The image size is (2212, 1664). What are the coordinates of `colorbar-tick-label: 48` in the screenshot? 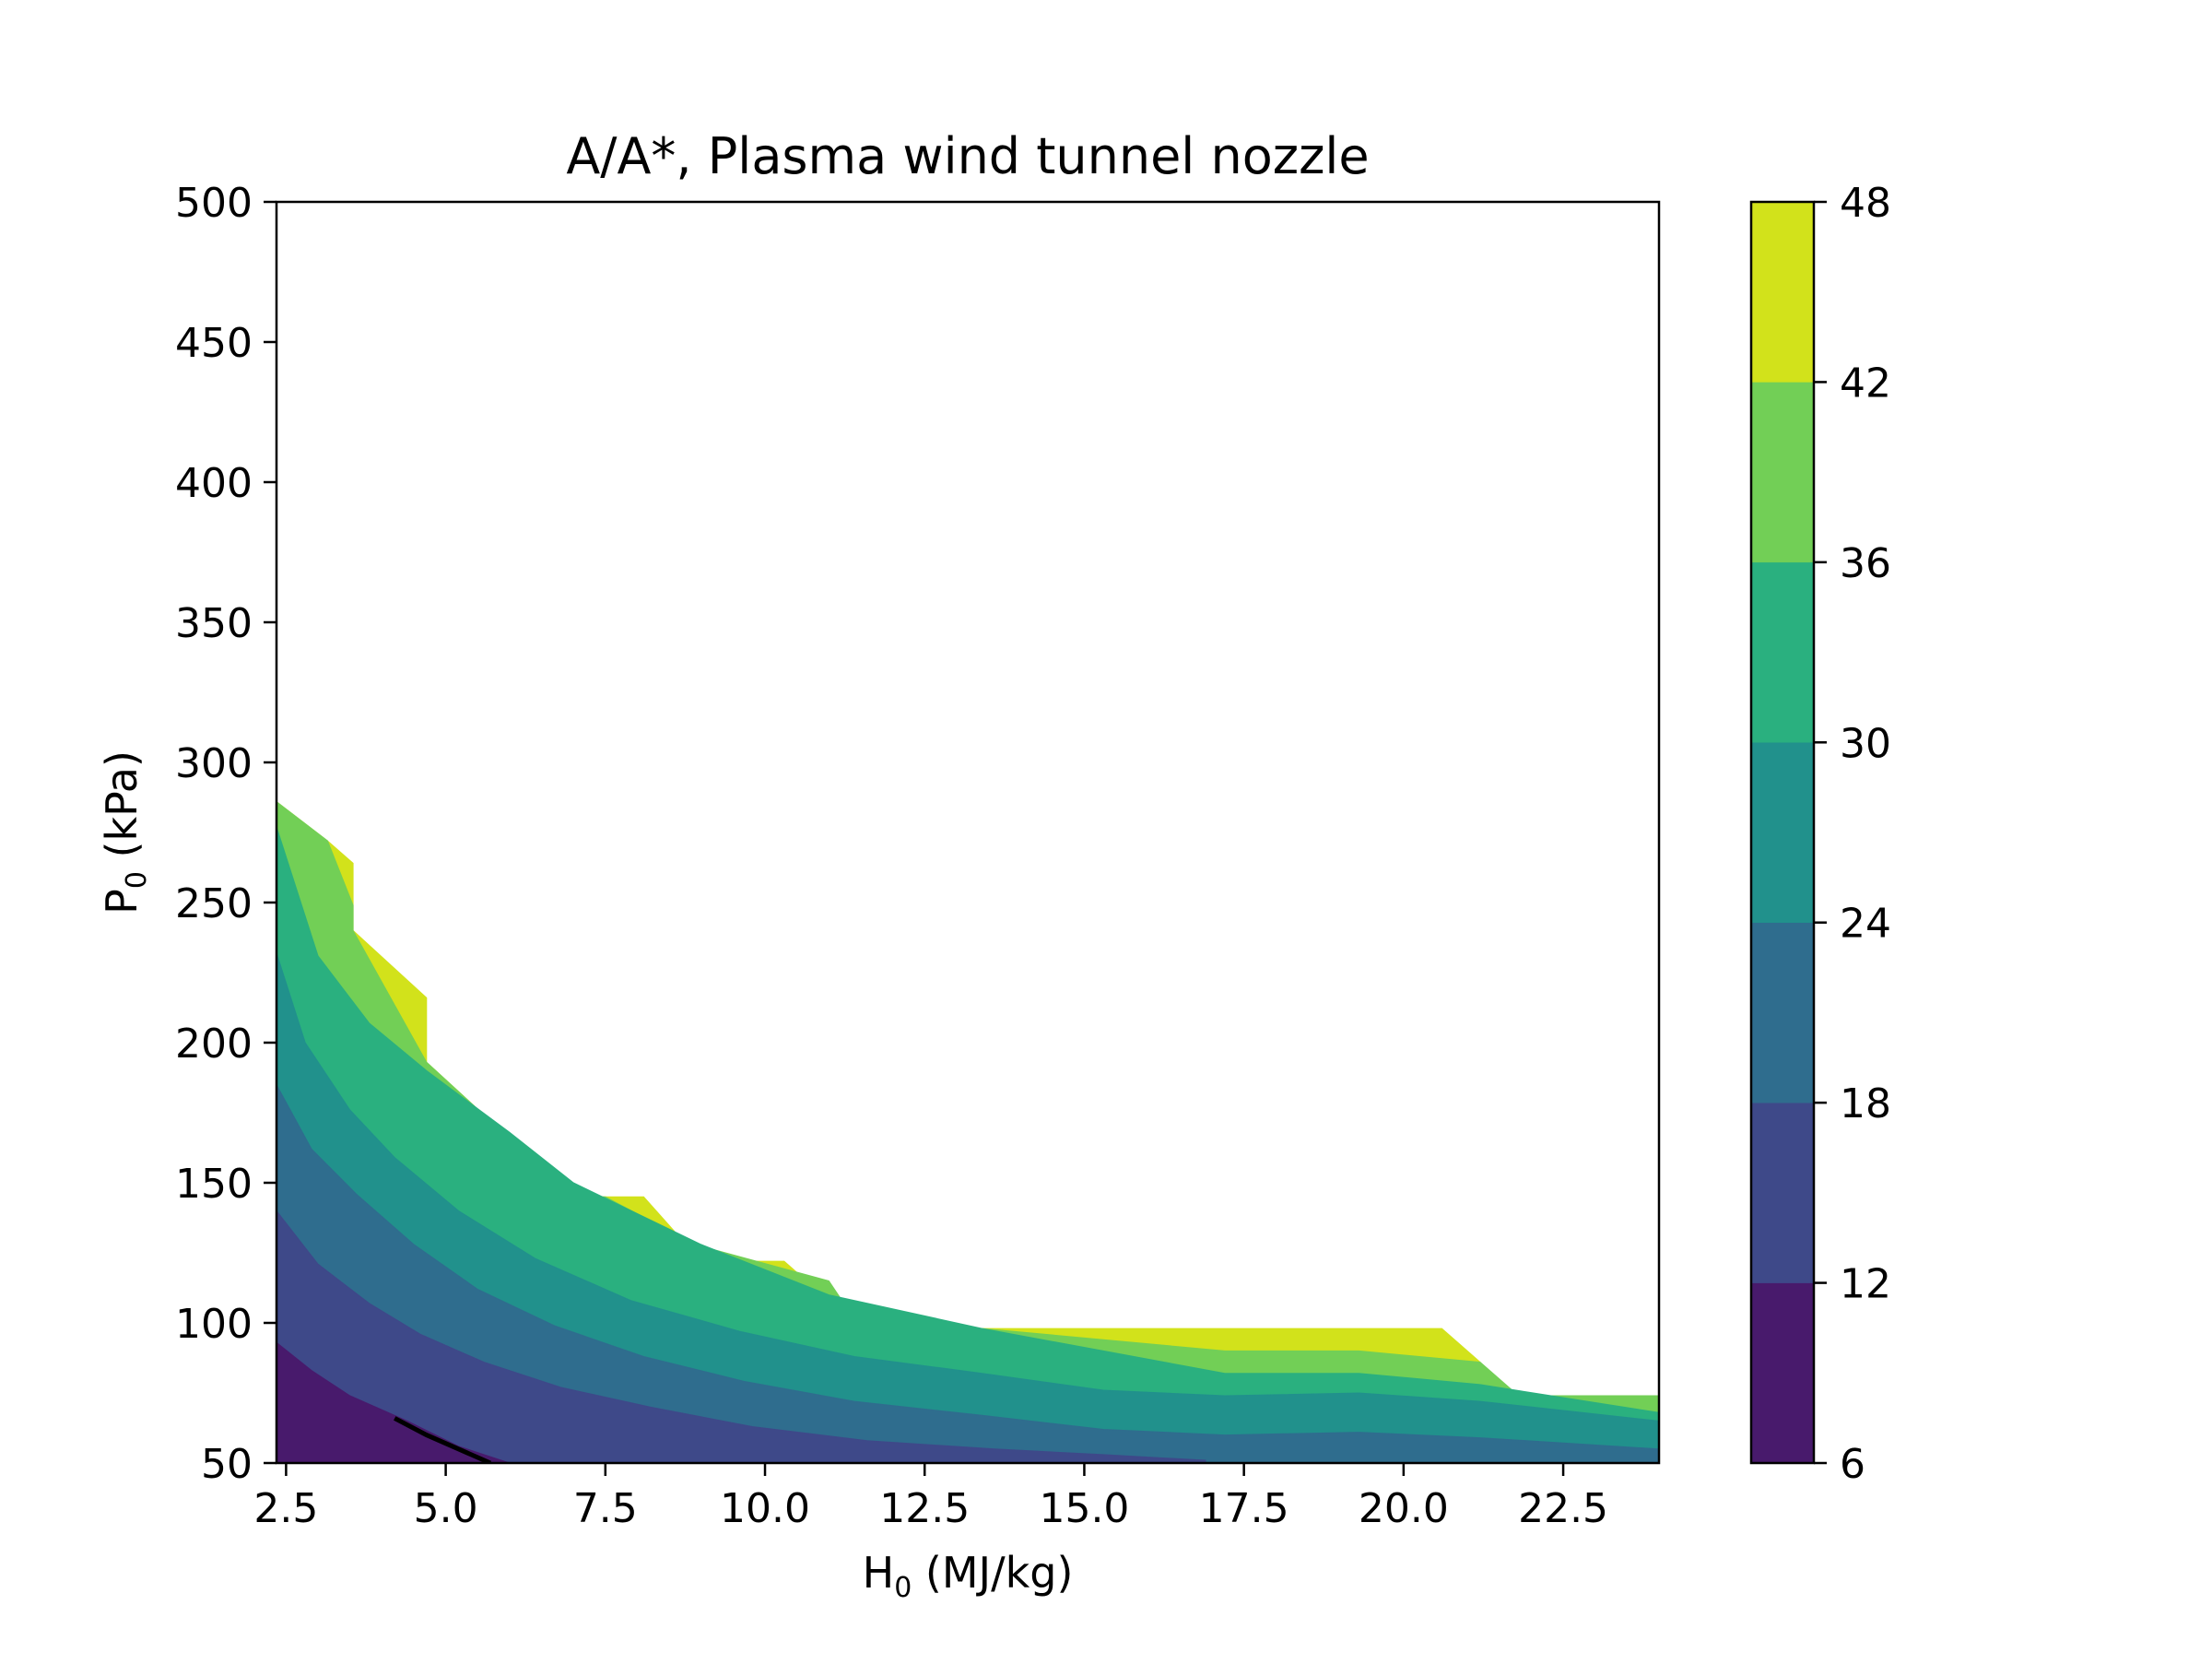 It's located at (1865, 203).